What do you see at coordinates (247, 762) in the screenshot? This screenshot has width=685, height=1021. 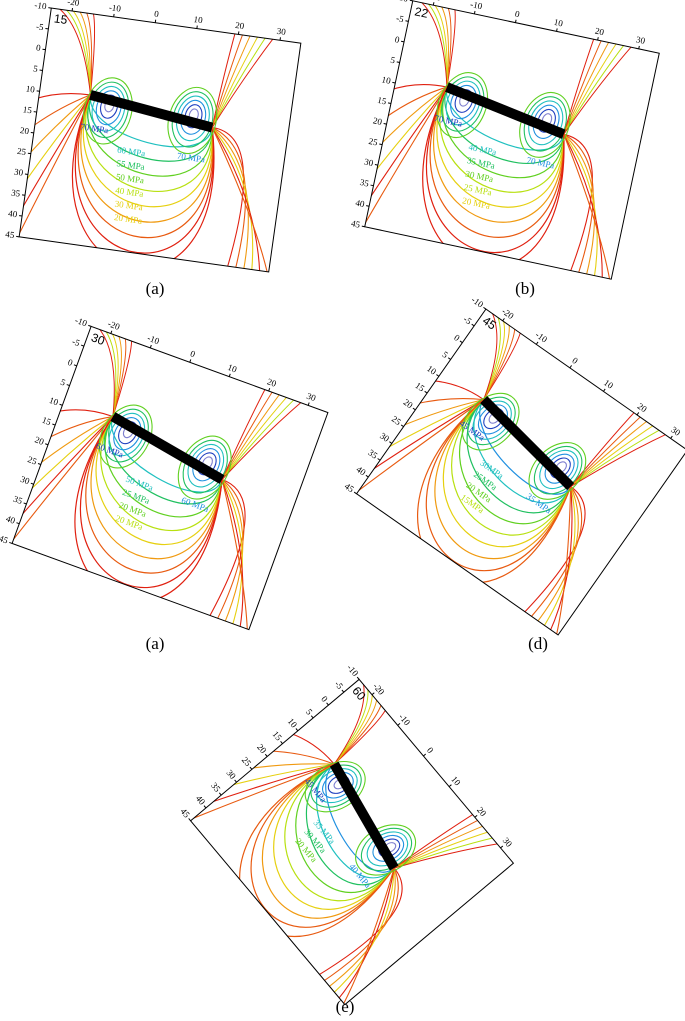 I see `y-tick-label: 25` at bounding box center [247, 762].